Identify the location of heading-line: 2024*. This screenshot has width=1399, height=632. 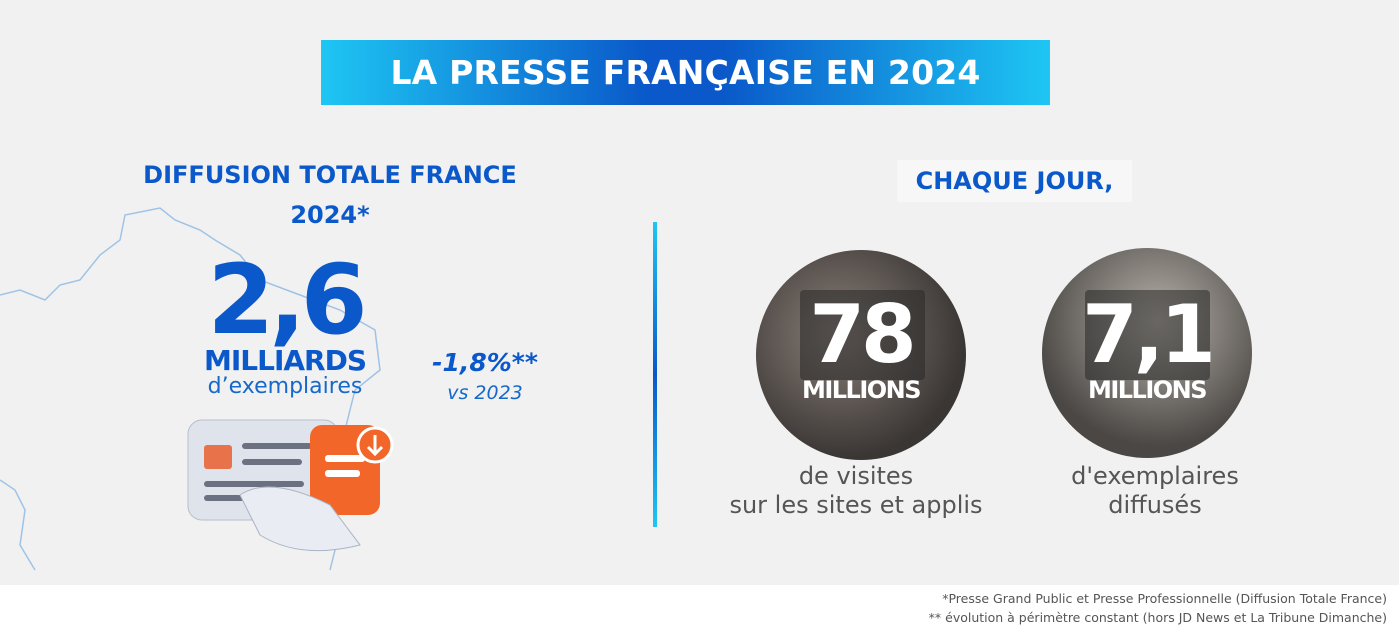
(330, 215).